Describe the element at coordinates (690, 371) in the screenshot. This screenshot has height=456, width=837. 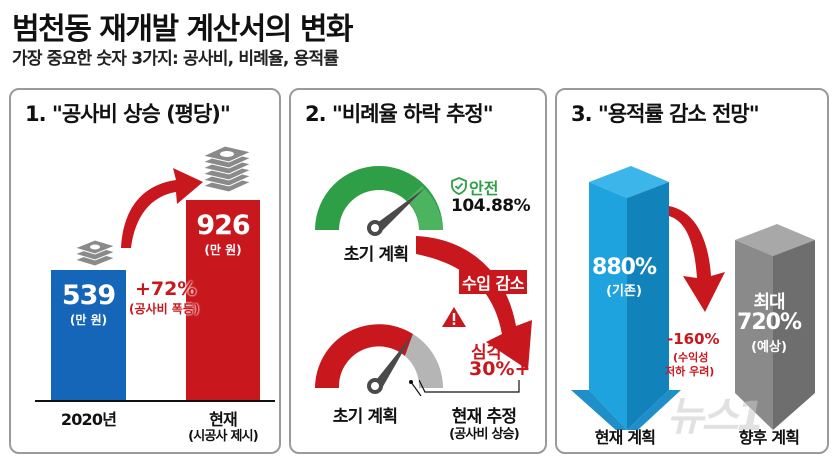
I see `far-change-note-2: 저하 우려)` at that location.